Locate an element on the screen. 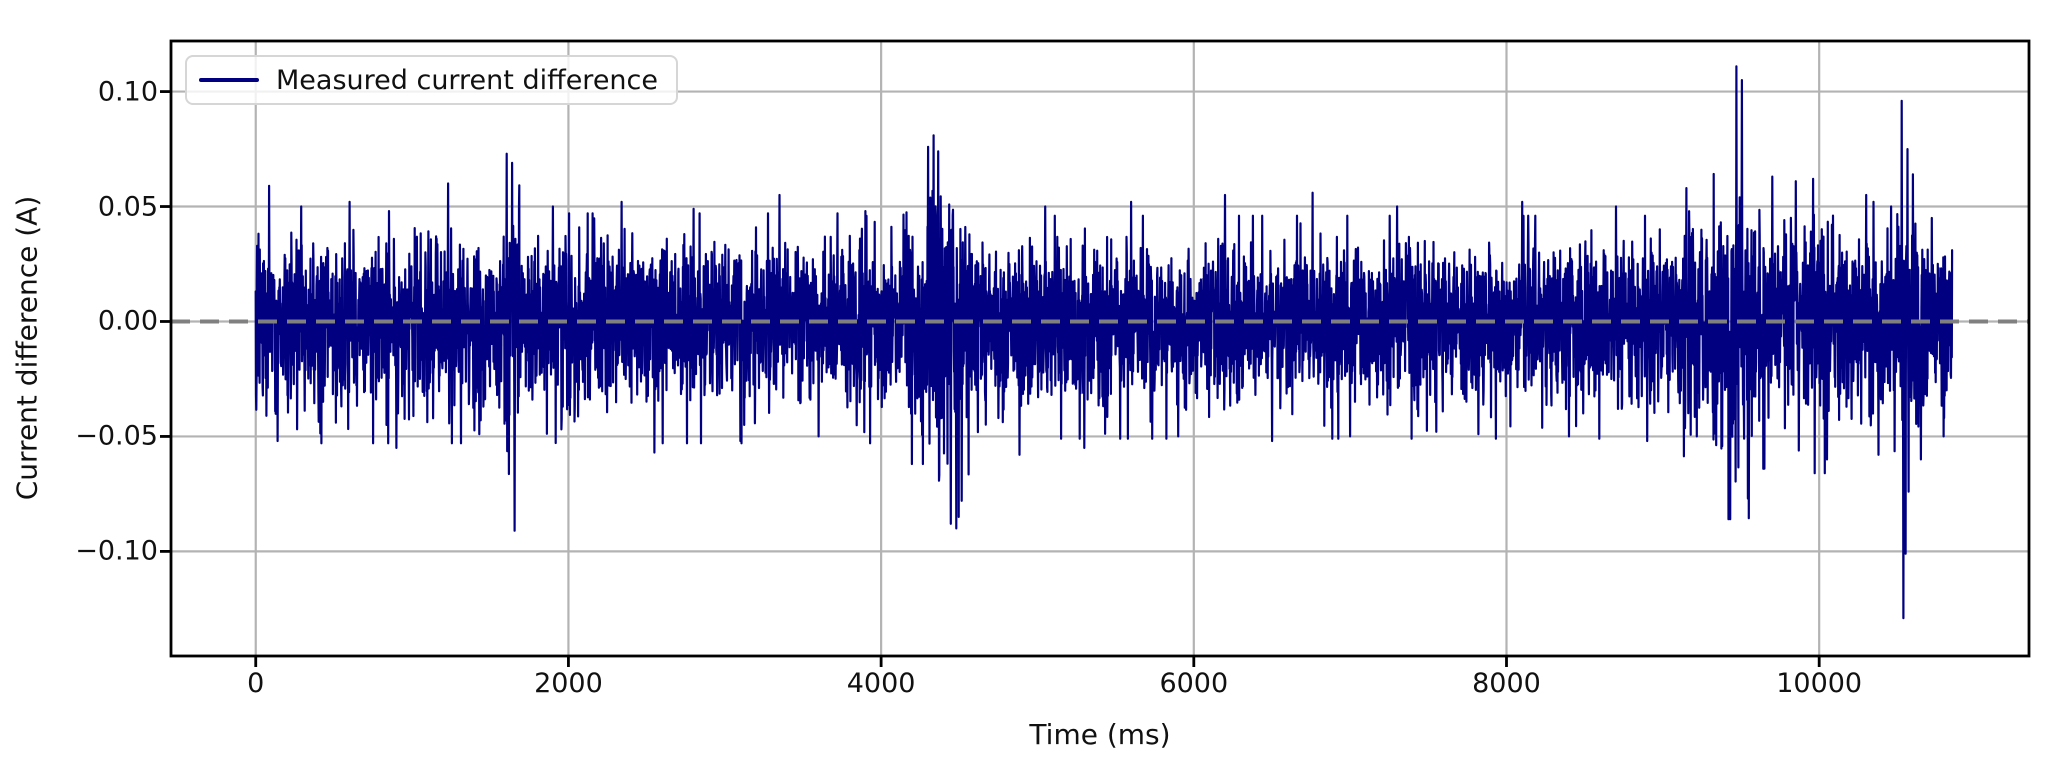  x-axis-label: Time (ms) is located at coordinates (1100, 734).